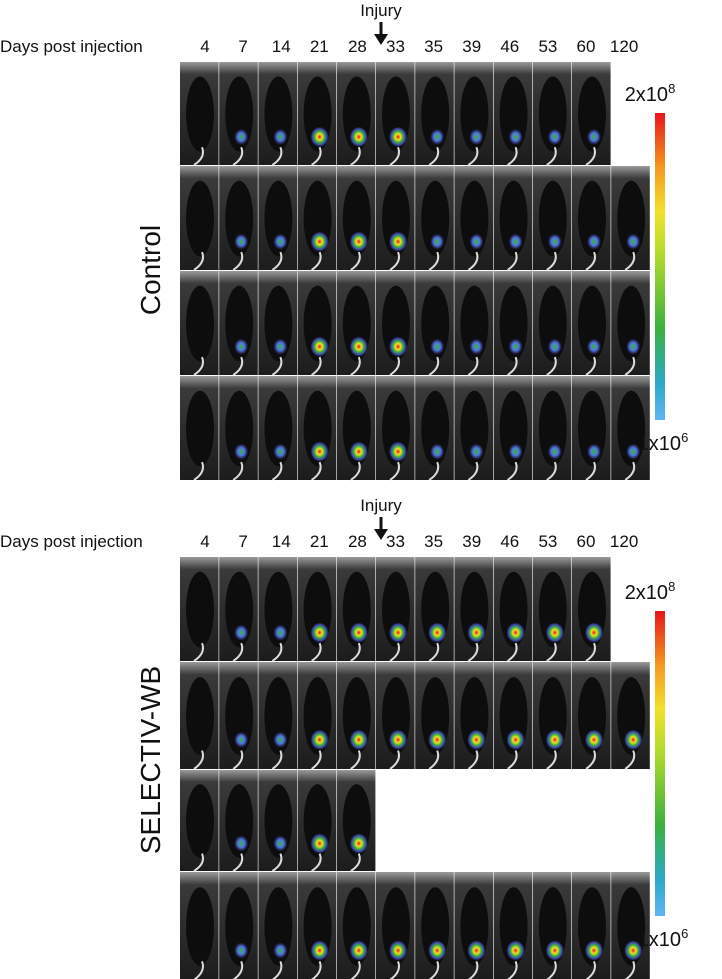  Describe the element at coordinates (624, 46) in the screenshot. I see `day-label: 120` at that location.